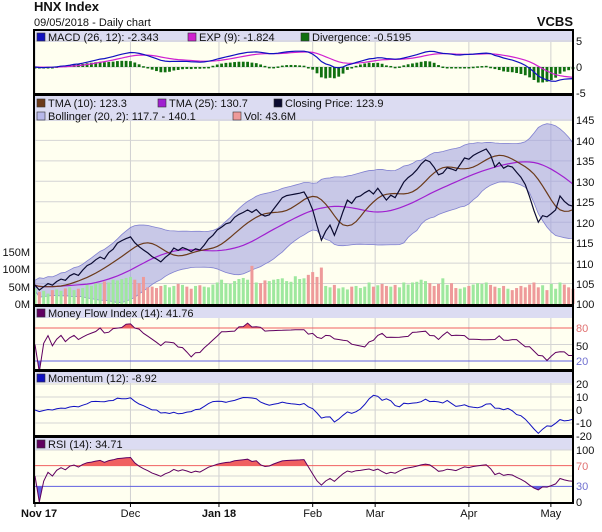 The height and width of the screenshot is (532, 602). Describe the element at coordinates (584, 424) in the screenshot. I see `momentum-tick: -10` at that location.